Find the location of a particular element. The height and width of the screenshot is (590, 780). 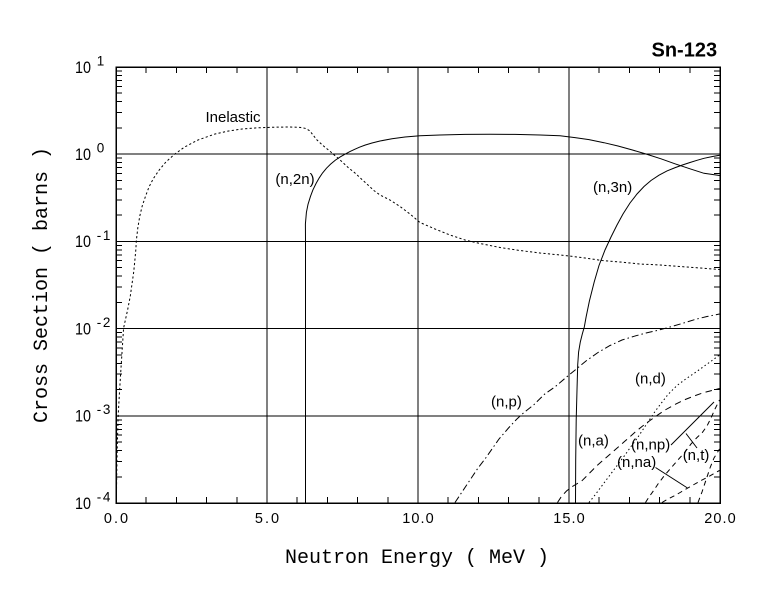

svg-text: Sn-123 is located at coordinates (685, 51).